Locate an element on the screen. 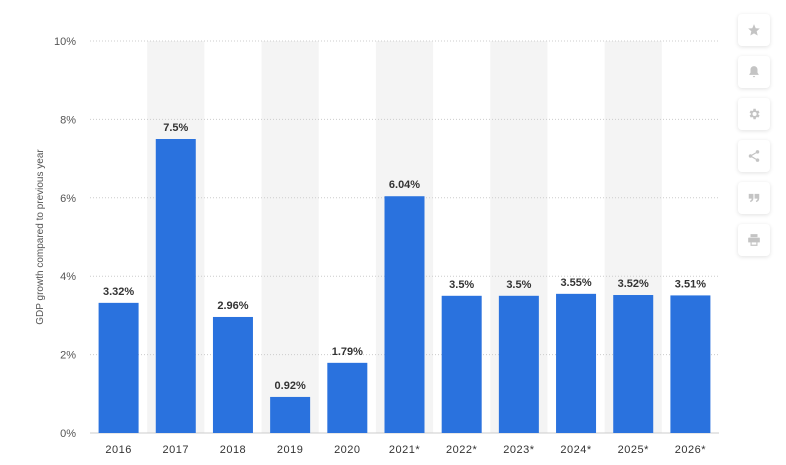 This screenshot has width=786, height=465. print-icon is located at coordinates (754, 240).